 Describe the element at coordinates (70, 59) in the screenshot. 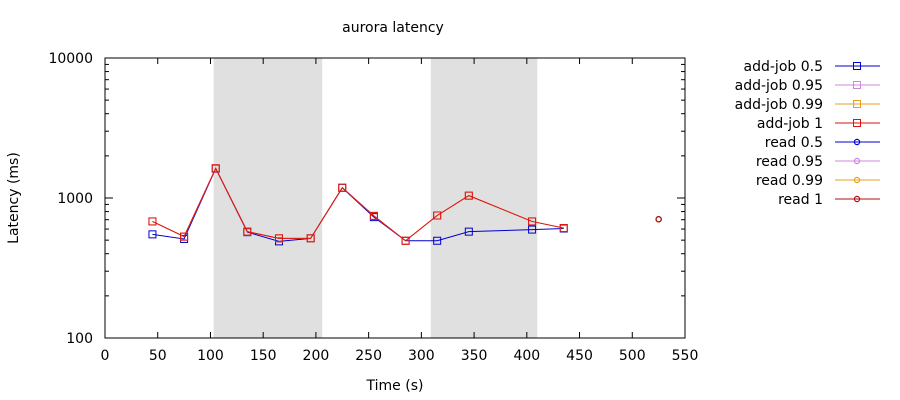

I see `y-tick-label: 10000` at that location.